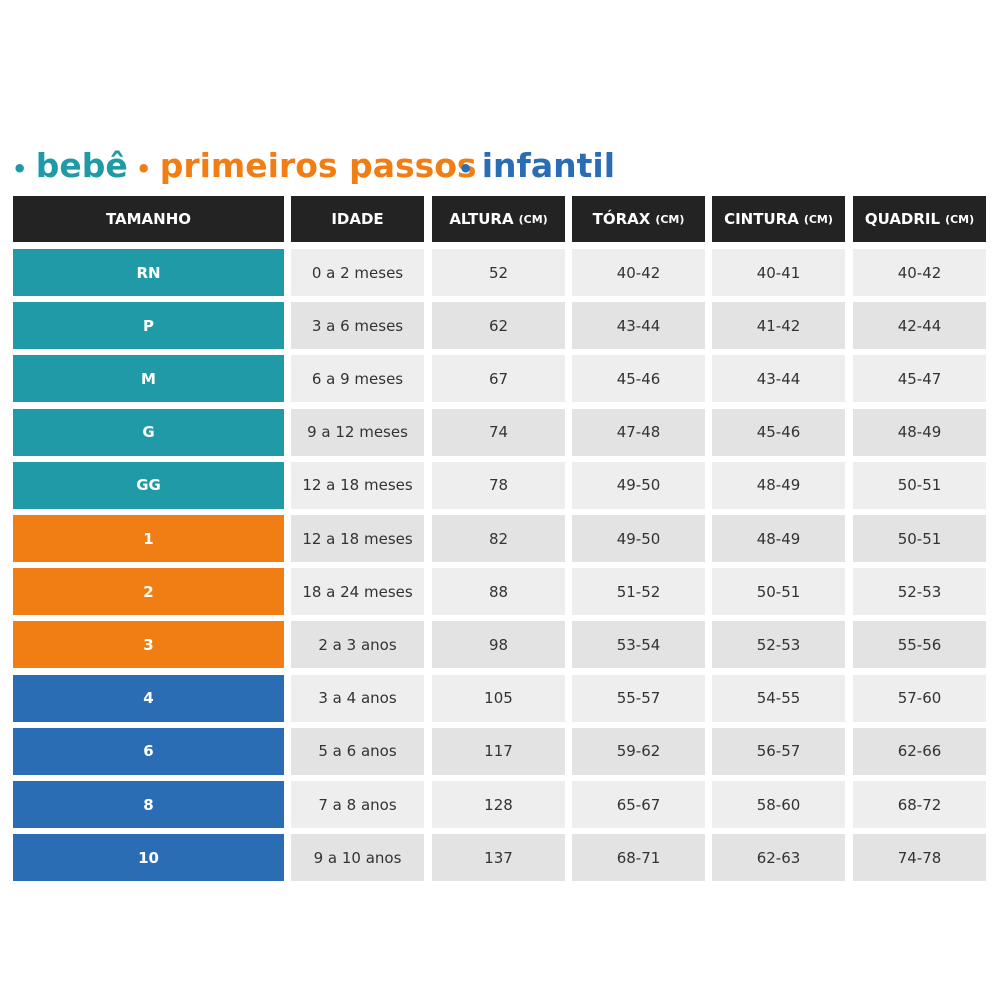  I want to click on column-header: IDADE, so click(357, 219).